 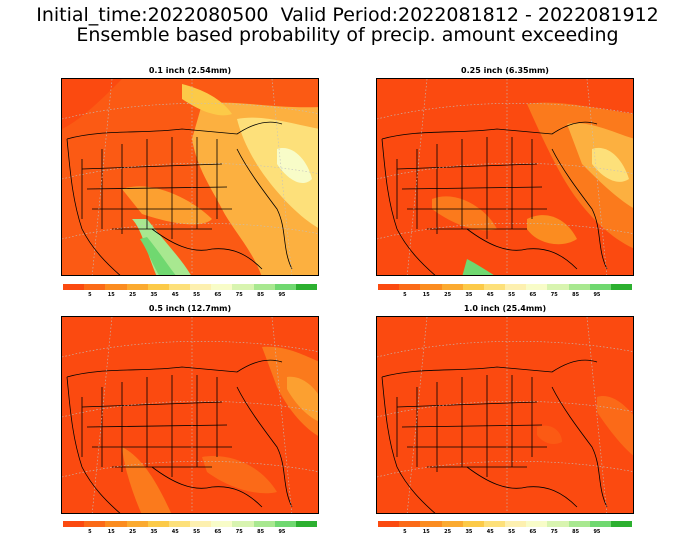 What do you see at coordinates (190, 296) in the screenshot?
I see `colorbar-ticks-0-1-inch: 5 15 25 35 45 55 65 75 85 95` at bounding box center [190, 296].